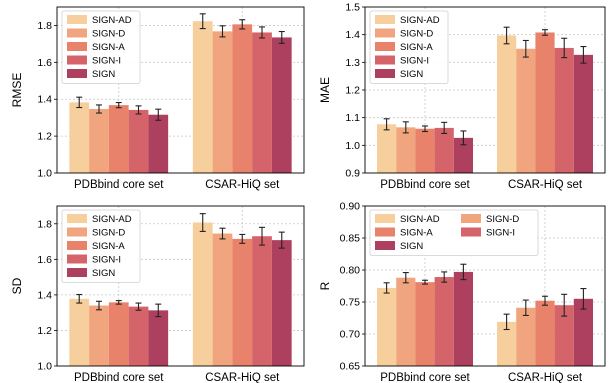 The image size is (613, 383). I want to click on y-axis-label: RMSE, so click(17, 90).